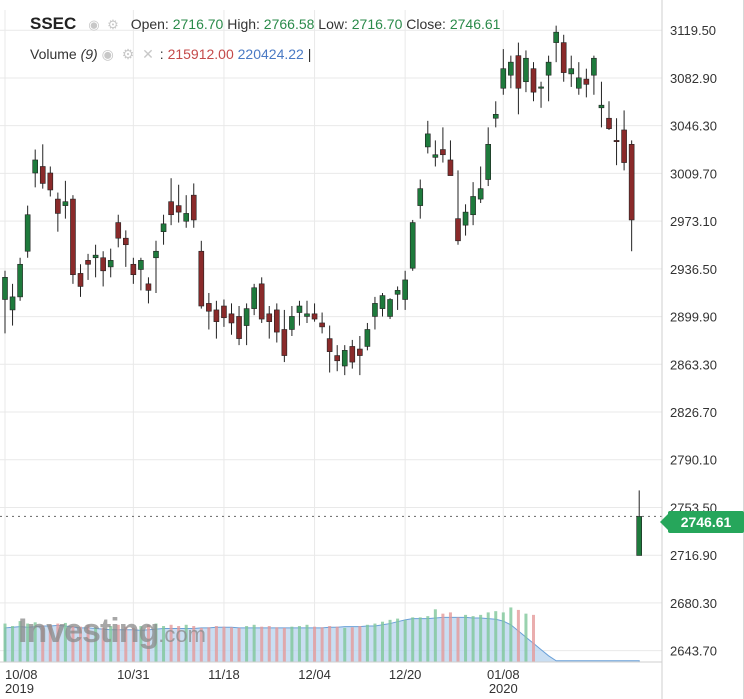 This screenshot has height=699, width=744. What do you see at coordinates (321, 635) in the screenshot?
I see `volume-panel` at bounding box center [321, 635].